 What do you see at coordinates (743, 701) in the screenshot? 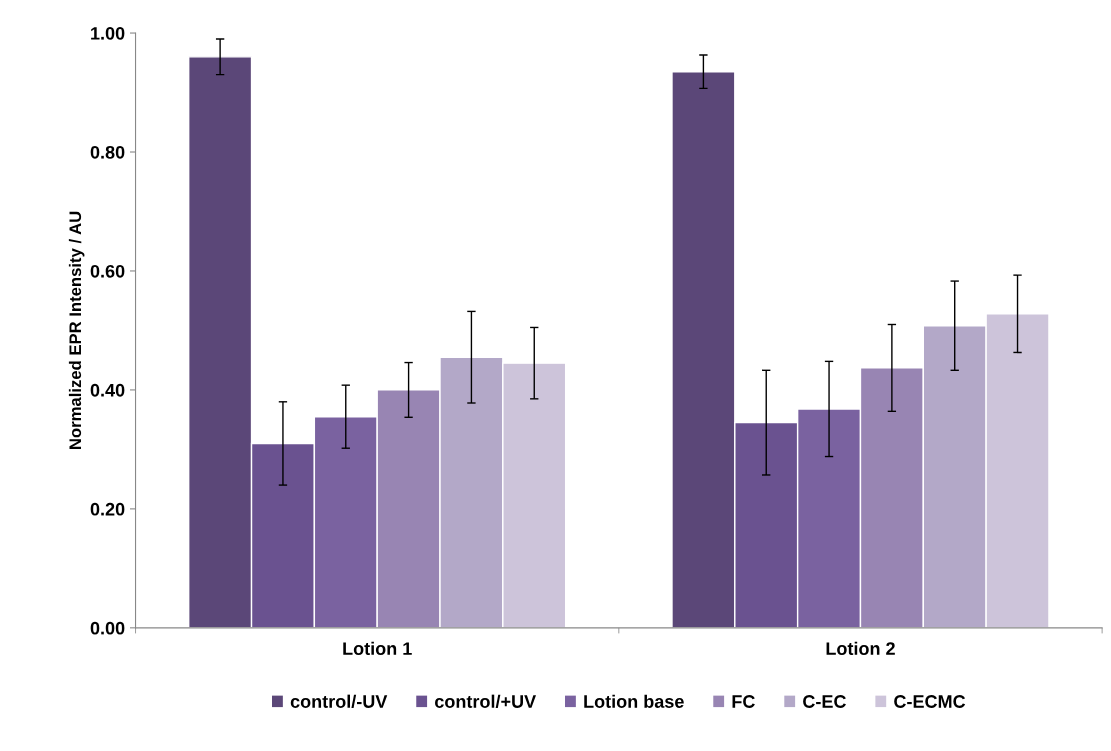
I see `legend-label: FC` at bounding box center [743, 701].